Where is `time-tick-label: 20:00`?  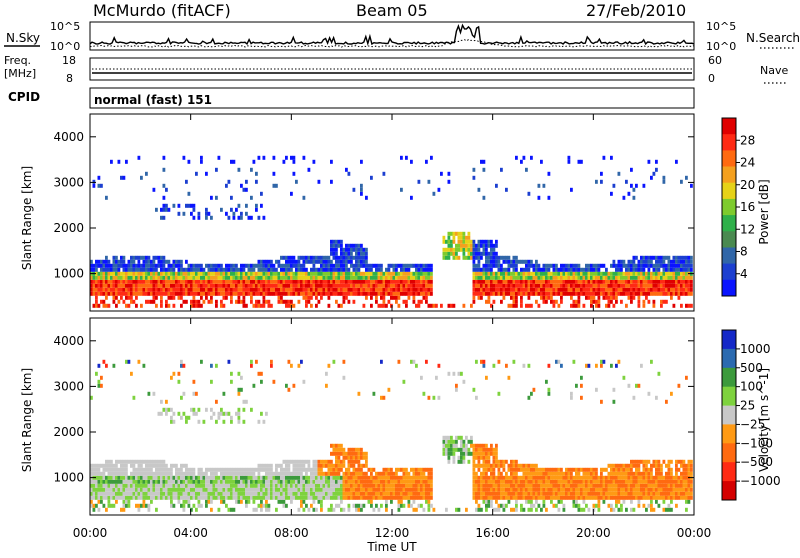 time-tick-label: 20:00 is located at coordinates (593, 533).